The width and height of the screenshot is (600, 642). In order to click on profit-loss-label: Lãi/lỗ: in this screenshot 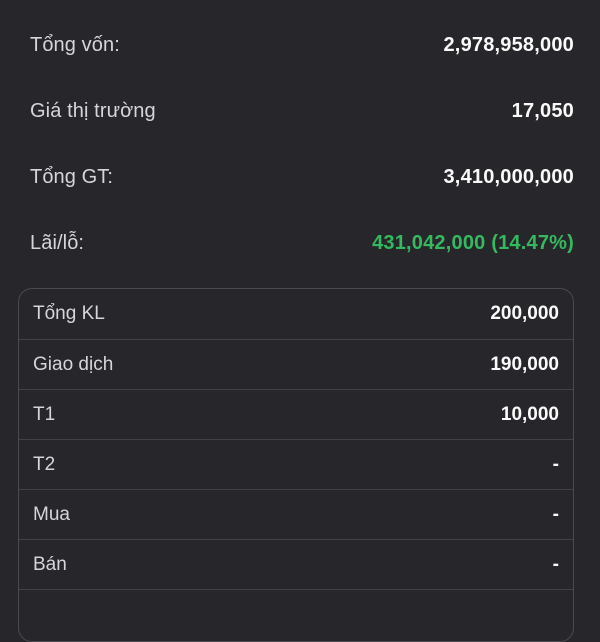, I will do `click(57, 242)`.